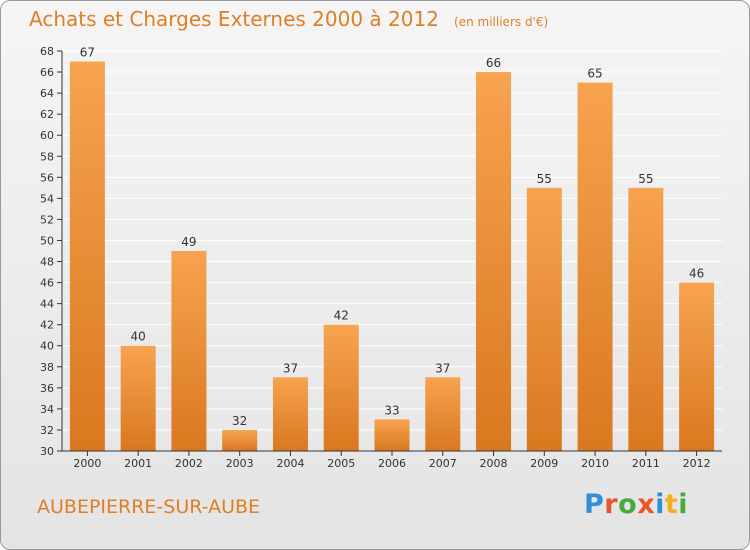 The width and height of the screenshot is (750, 550). Describe the element at coordinates (47, 304) in the screenshot. I see `y-tick-label: 44` at that location.